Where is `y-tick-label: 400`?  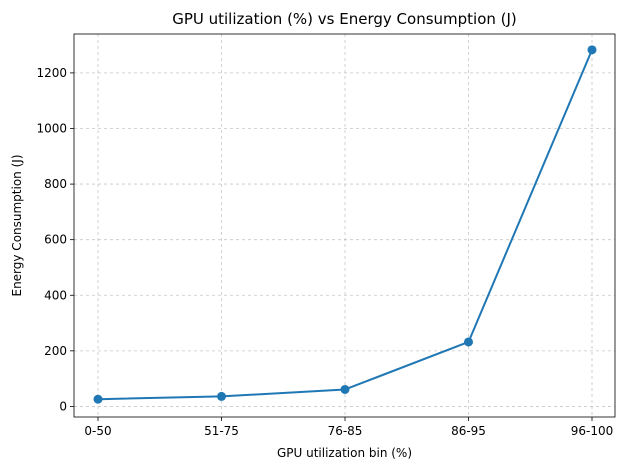 y-tick-label: 400 is located at coordinates (55, 295).